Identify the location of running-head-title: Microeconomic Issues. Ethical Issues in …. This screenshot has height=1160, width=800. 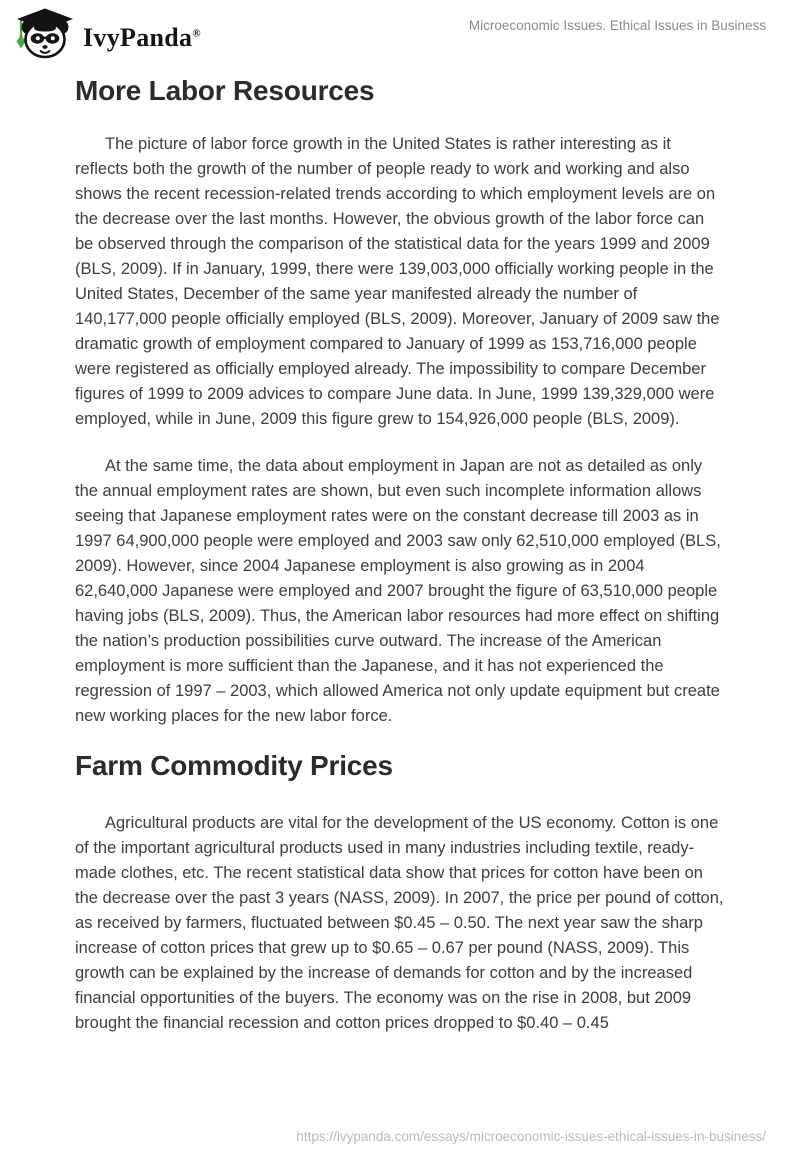
(617, 25).